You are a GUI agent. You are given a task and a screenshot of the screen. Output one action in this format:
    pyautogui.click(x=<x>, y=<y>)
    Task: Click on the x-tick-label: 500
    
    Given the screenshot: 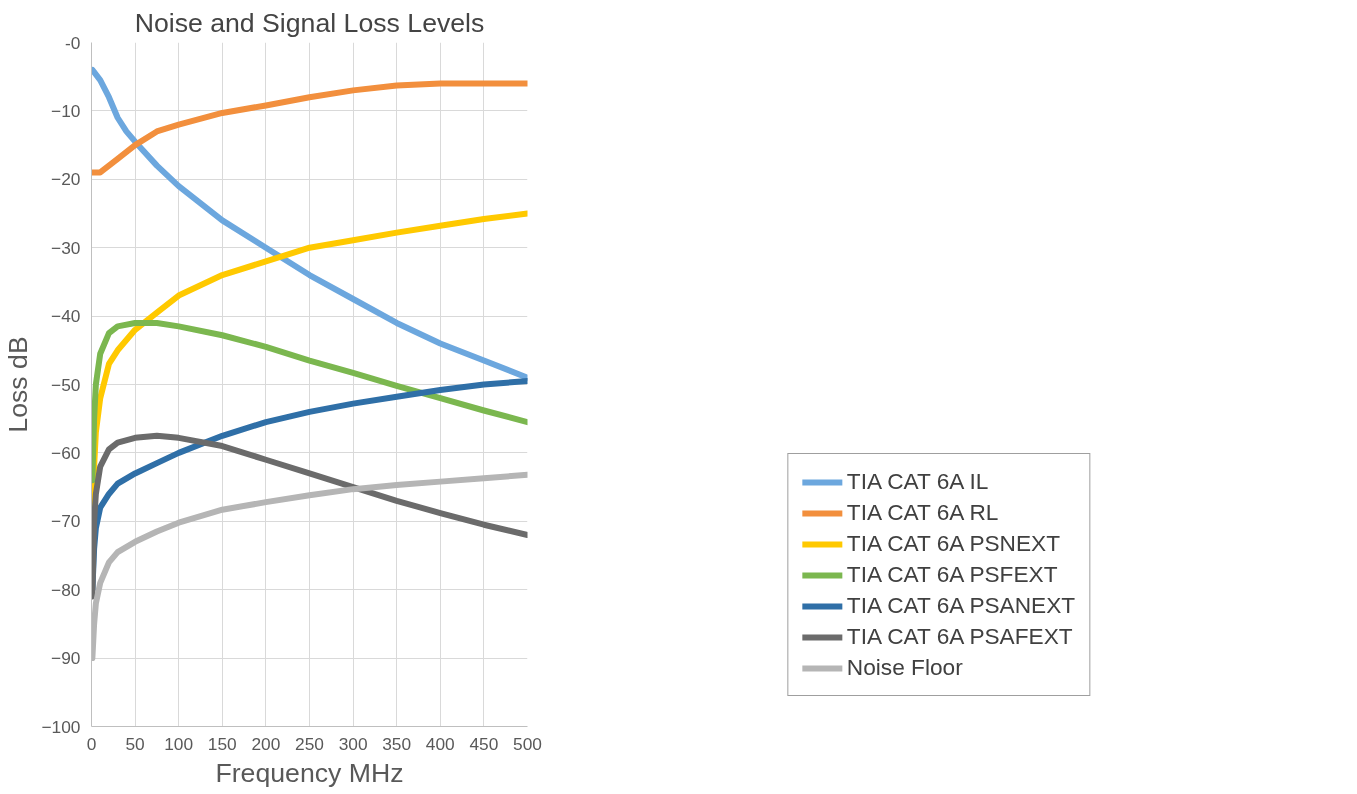 What is the action you would take?
    pyautogui.click(x=527, y=743)
    